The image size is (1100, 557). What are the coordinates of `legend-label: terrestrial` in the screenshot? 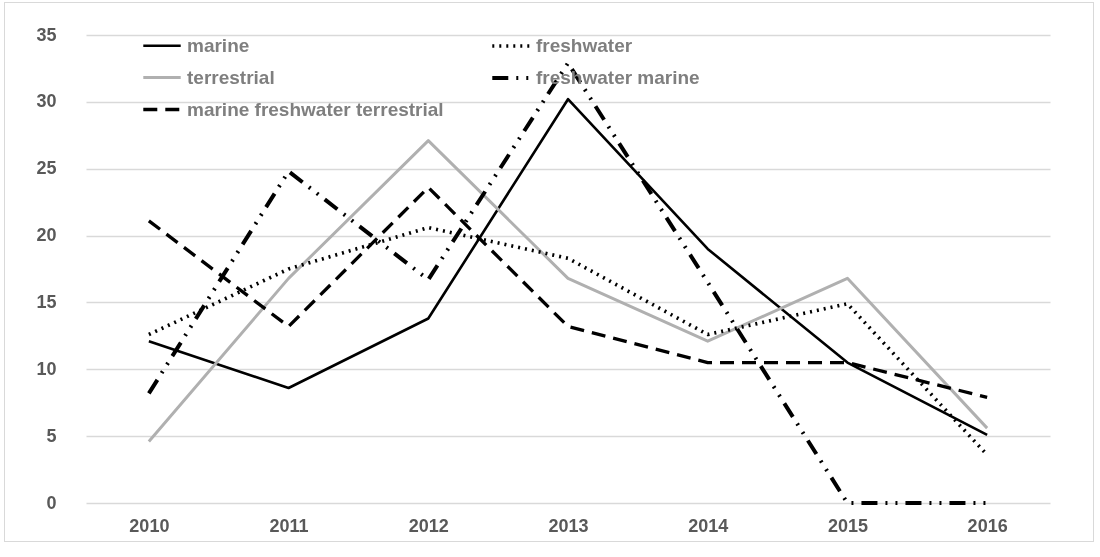 It's located at (231, 77).